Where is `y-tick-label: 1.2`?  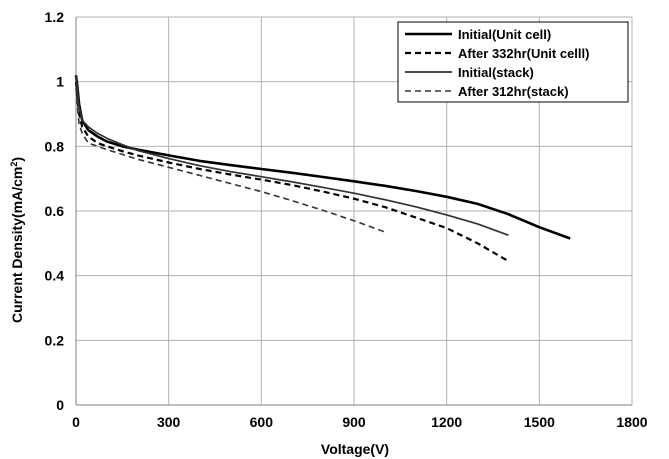 y-tick-label: 1.2 is located at coordinates (55, 17).